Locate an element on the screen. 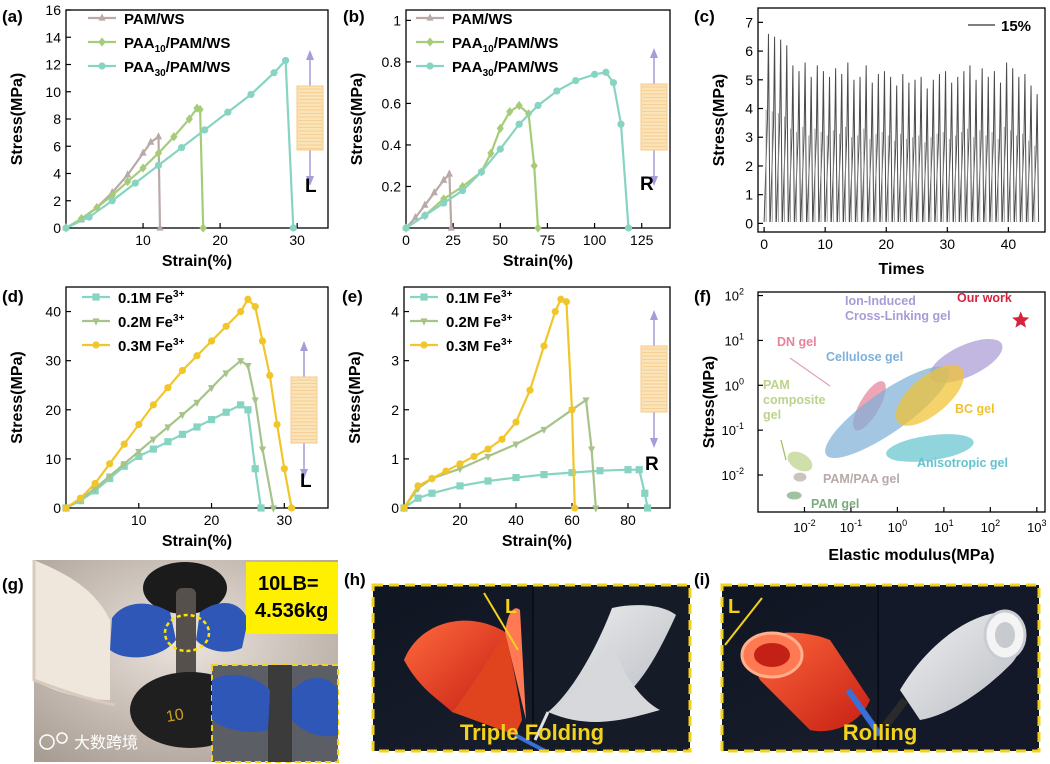  x-tick-label: 60 is located at coordinates (572, 520).